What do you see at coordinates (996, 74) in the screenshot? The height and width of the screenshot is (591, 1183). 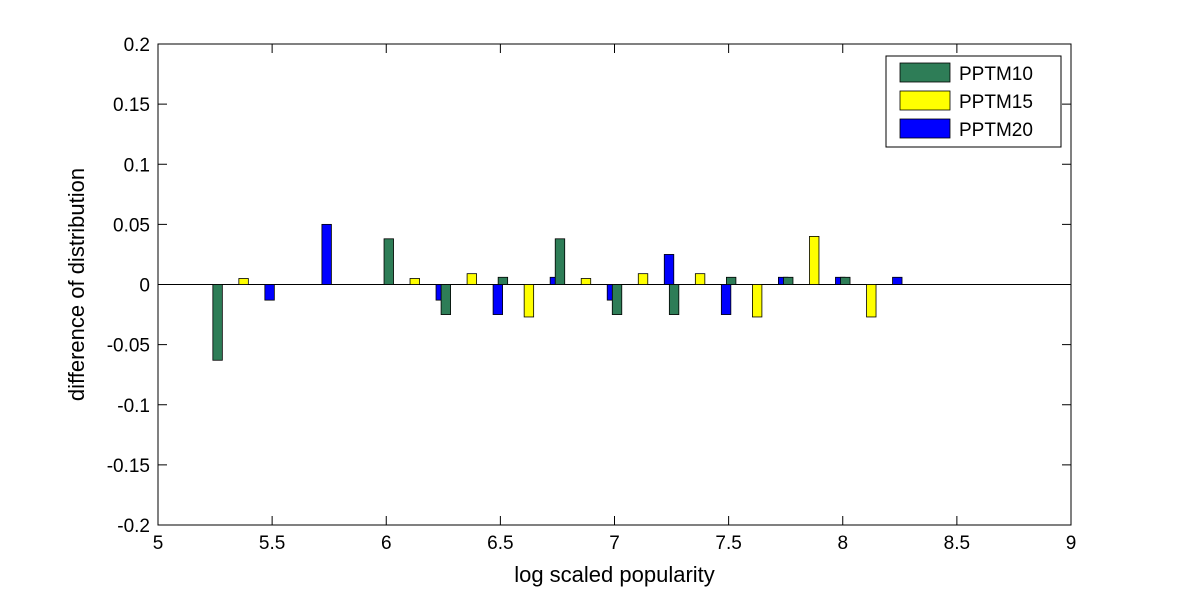 I see `legend-label-pptm10: PPTM10` at bounding box center [996, 74].